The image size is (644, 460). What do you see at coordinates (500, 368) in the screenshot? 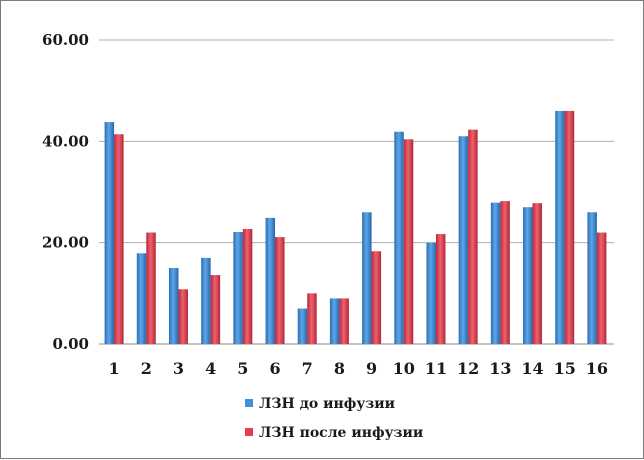
I see `x-tick-label: 13` at bounding box center [500, 368].